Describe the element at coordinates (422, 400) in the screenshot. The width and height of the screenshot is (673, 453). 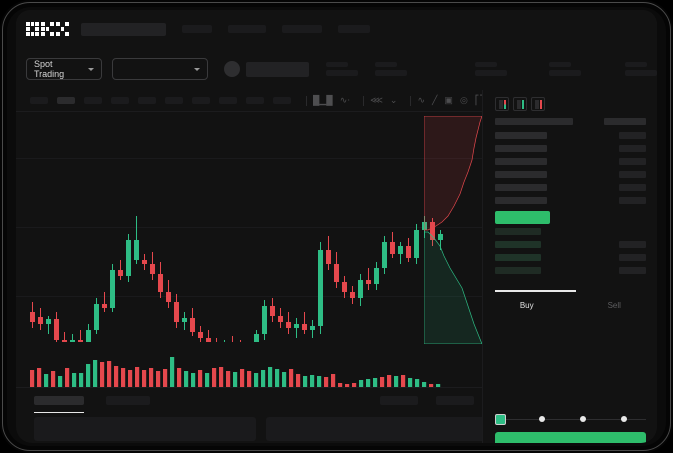
I see `orders-actions` at that location.